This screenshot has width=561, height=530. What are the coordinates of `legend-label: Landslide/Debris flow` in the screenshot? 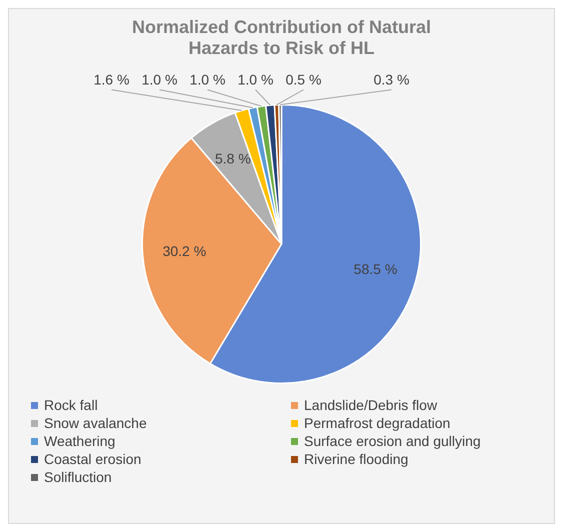 It's located at (371, 405).